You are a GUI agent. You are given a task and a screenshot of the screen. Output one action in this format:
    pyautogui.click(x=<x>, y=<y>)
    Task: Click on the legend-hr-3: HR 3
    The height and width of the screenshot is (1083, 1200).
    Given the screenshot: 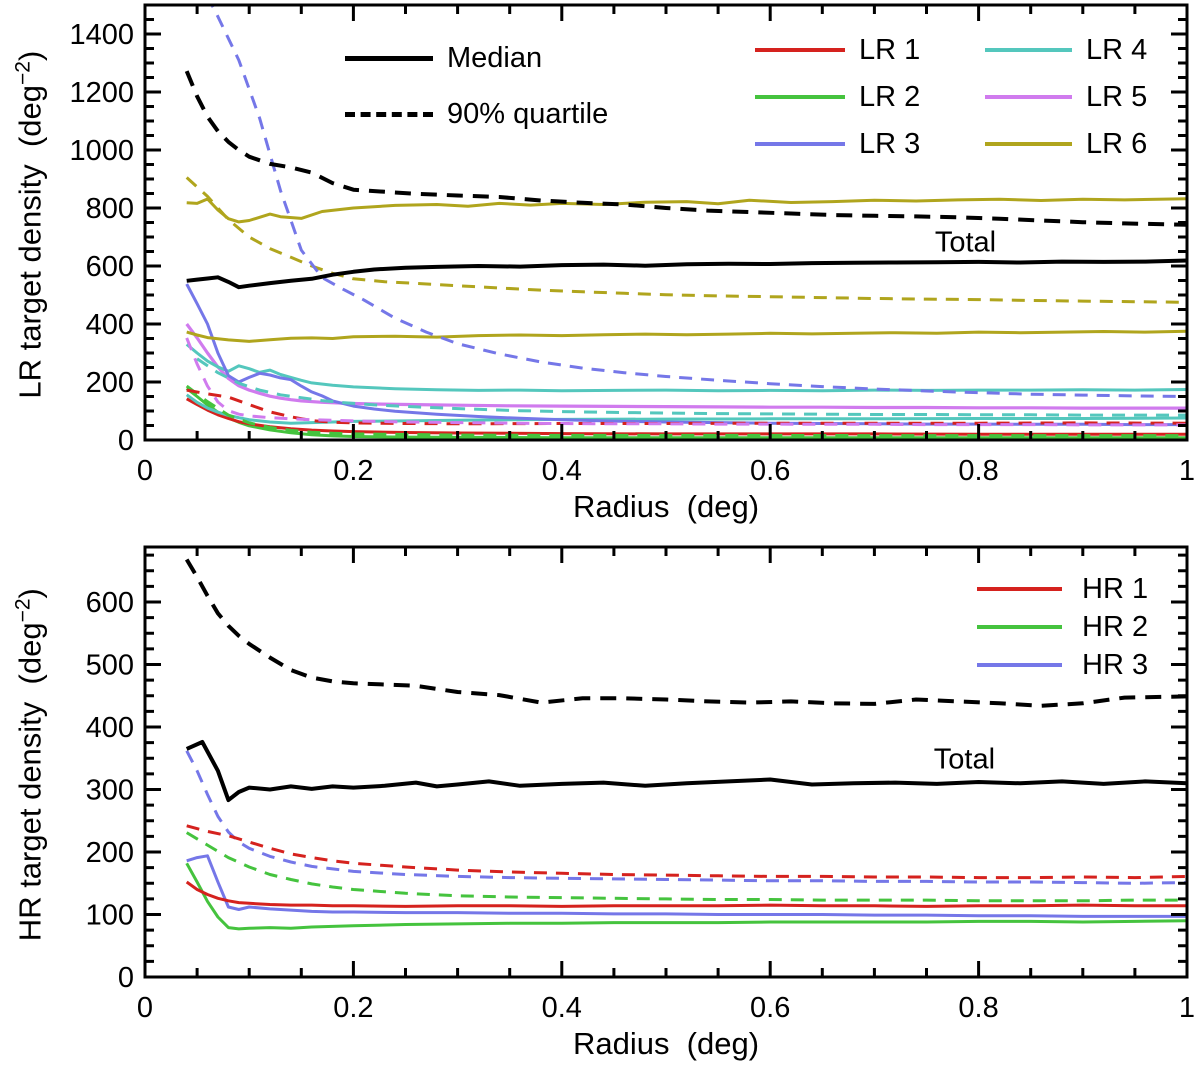 What is the action you would take?
    pyautogui.click(x=1062, y=665)
    